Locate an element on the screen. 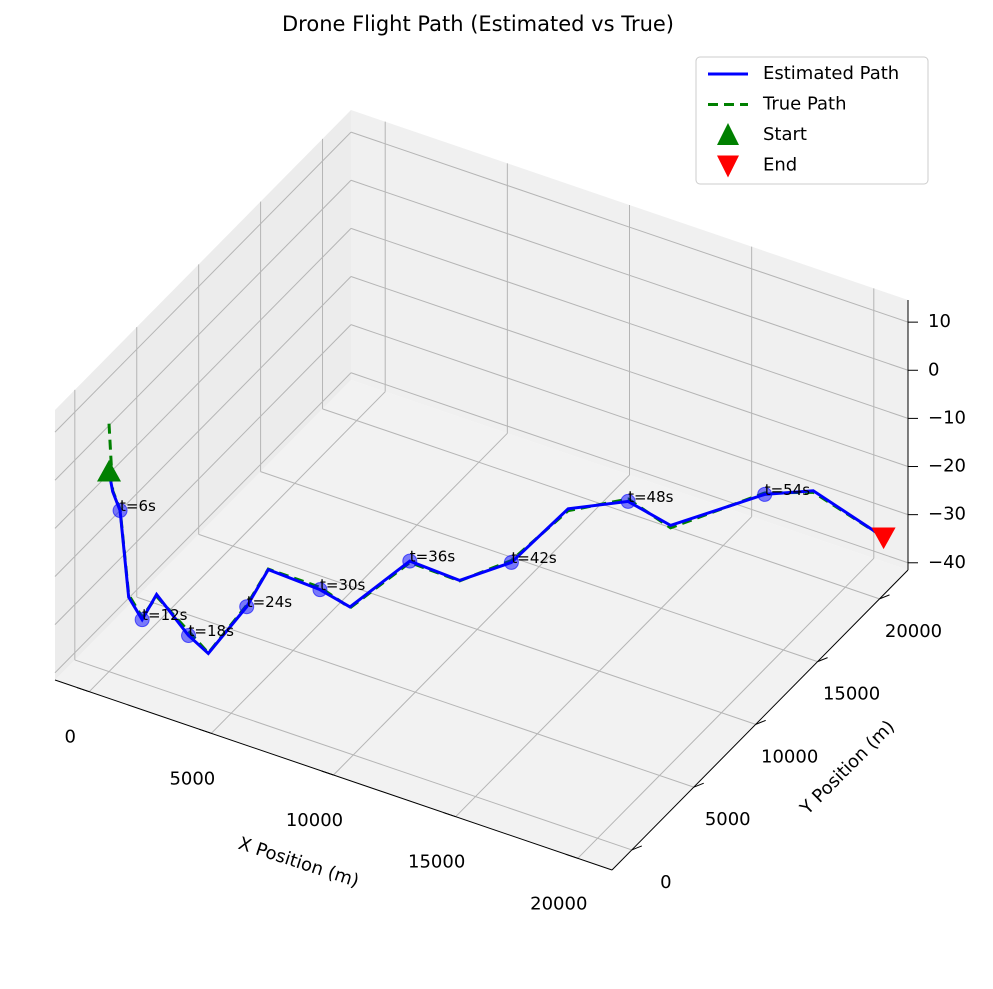 The height and width of the screenshot is (989, 993). x-tick-label: 20000 is located at coordinates (558, 903).